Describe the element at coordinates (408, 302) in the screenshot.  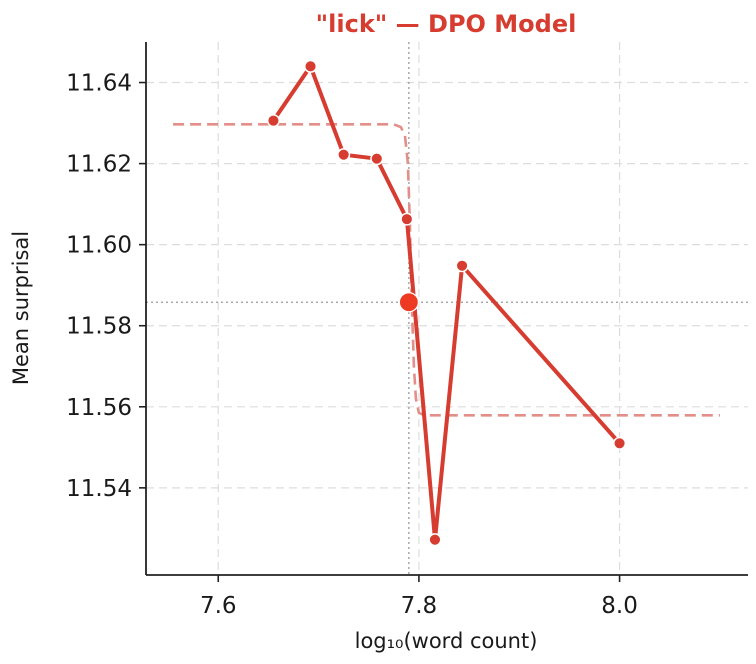
I see `highlight-point` at that location.